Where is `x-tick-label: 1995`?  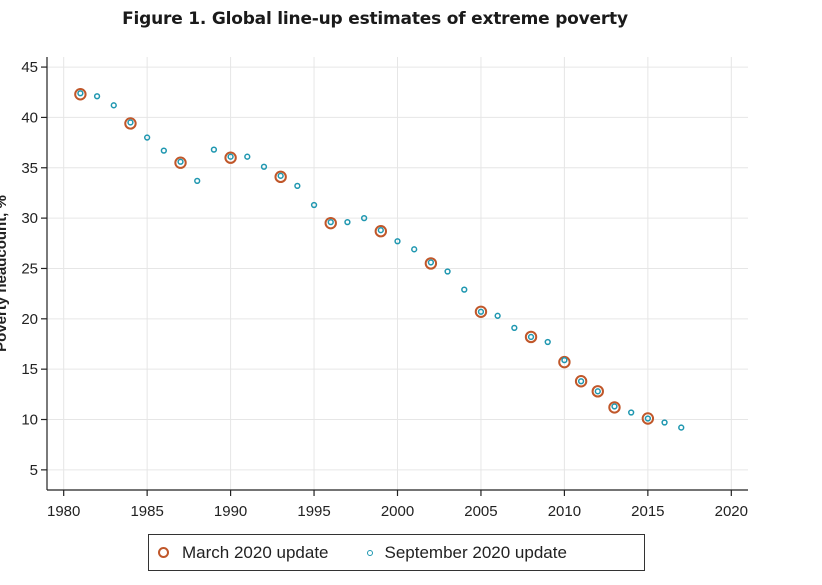
x-tick-label: 1995 is located at coordinates (313, 511).